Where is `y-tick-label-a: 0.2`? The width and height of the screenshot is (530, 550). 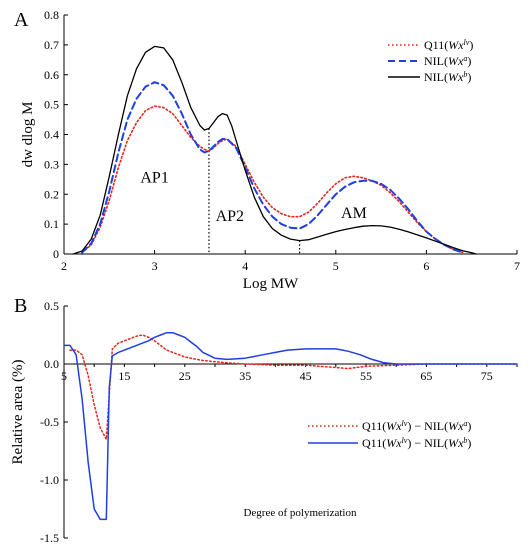 y-tick-label-a: 0.2 is located at coordinates (51, 194).